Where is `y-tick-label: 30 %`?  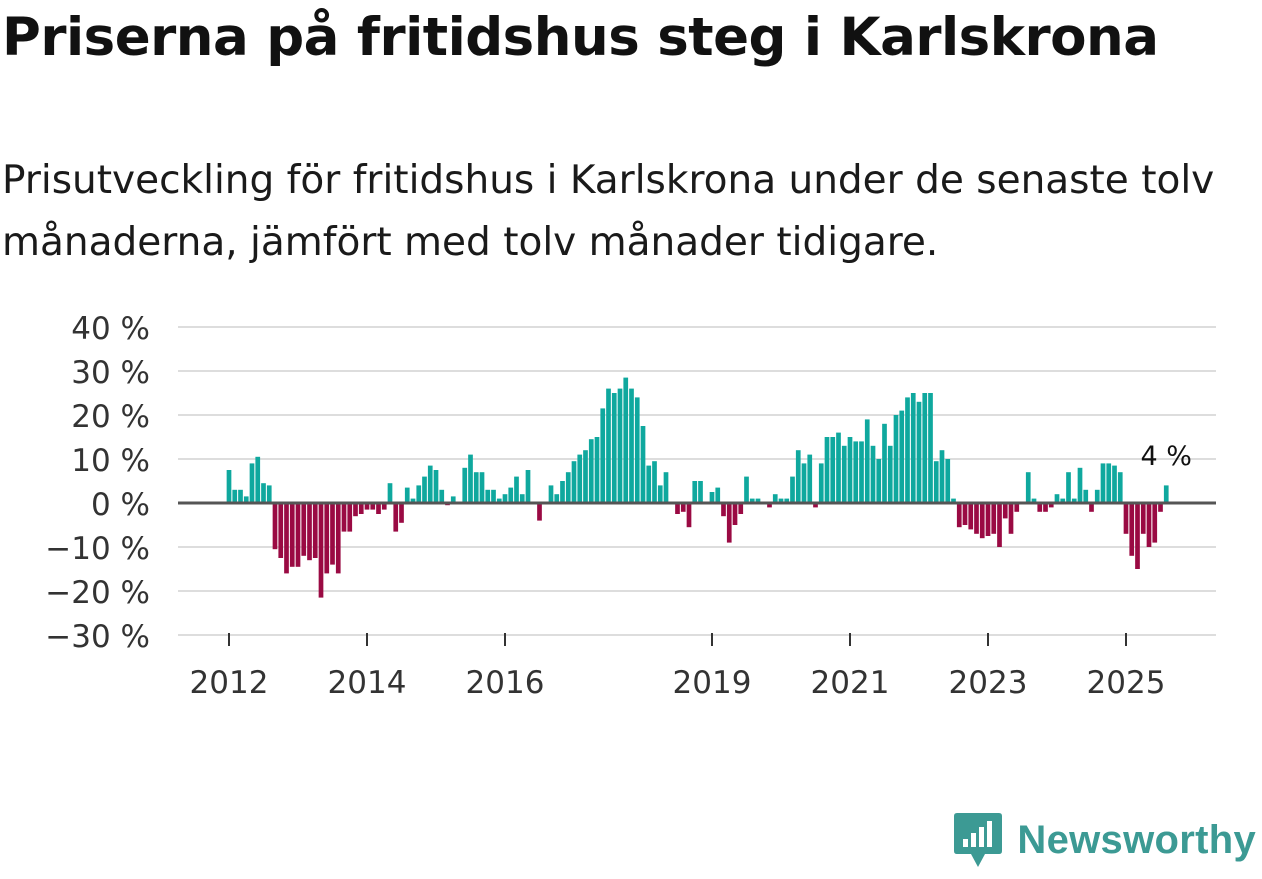
y-tick-label: 30 % is located at coordinates (110, 373).